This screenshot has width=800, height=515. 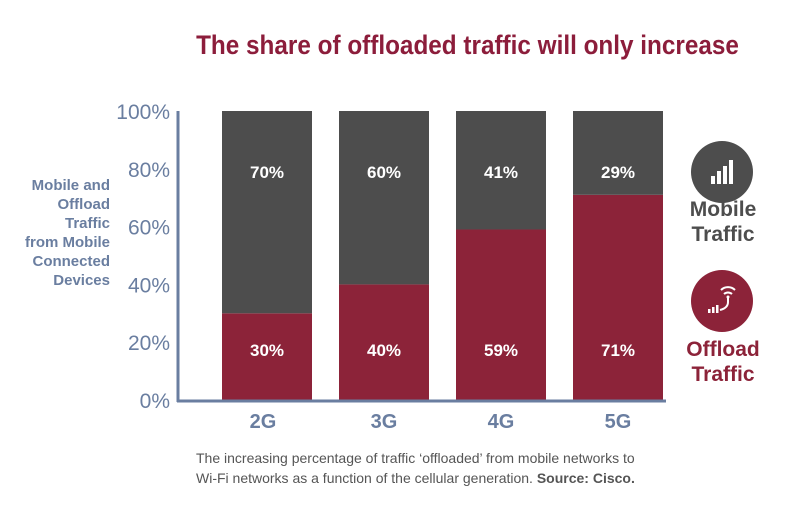 I want to click on bar-offload-3G, so click(x=384, y=342).